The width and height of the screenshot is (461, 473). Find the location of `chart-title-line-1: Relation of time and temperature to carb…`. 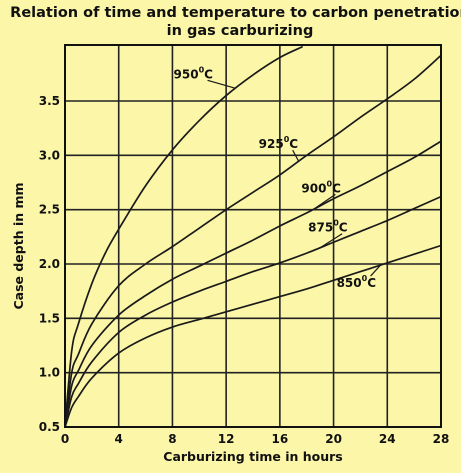

chart-title-line-1: Relation of time and temperature to carb… is located at coordinates (235, 13).